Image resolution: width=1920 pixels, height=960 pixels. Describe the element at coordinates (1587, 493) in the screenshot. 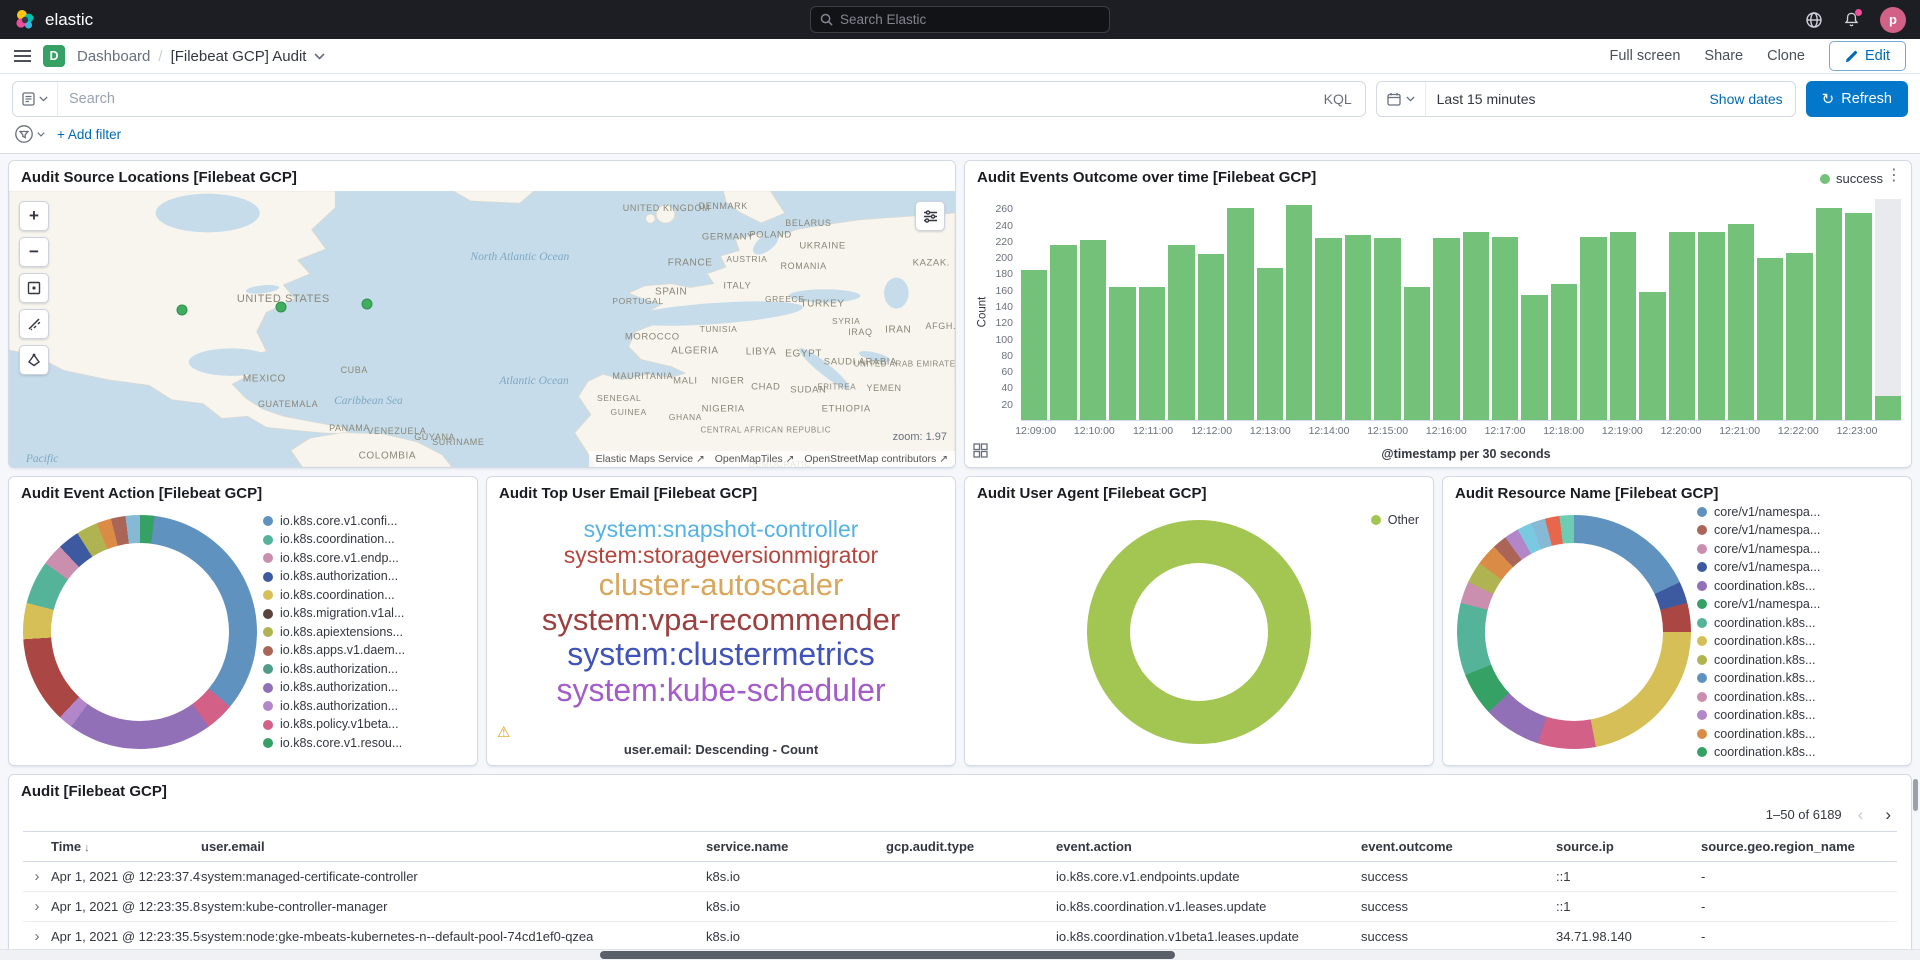

I see `panel-title: Audit Resource Name [Filebeat GCP]` at that location.